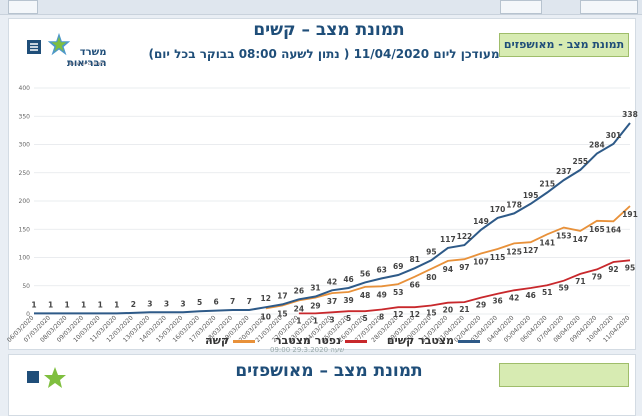 The height and width of the screenshot is (416, 642). What do you see at coordinates (299, 308) in the screenshot?
I see `data-label: 24` at bounding box center [299, 308].